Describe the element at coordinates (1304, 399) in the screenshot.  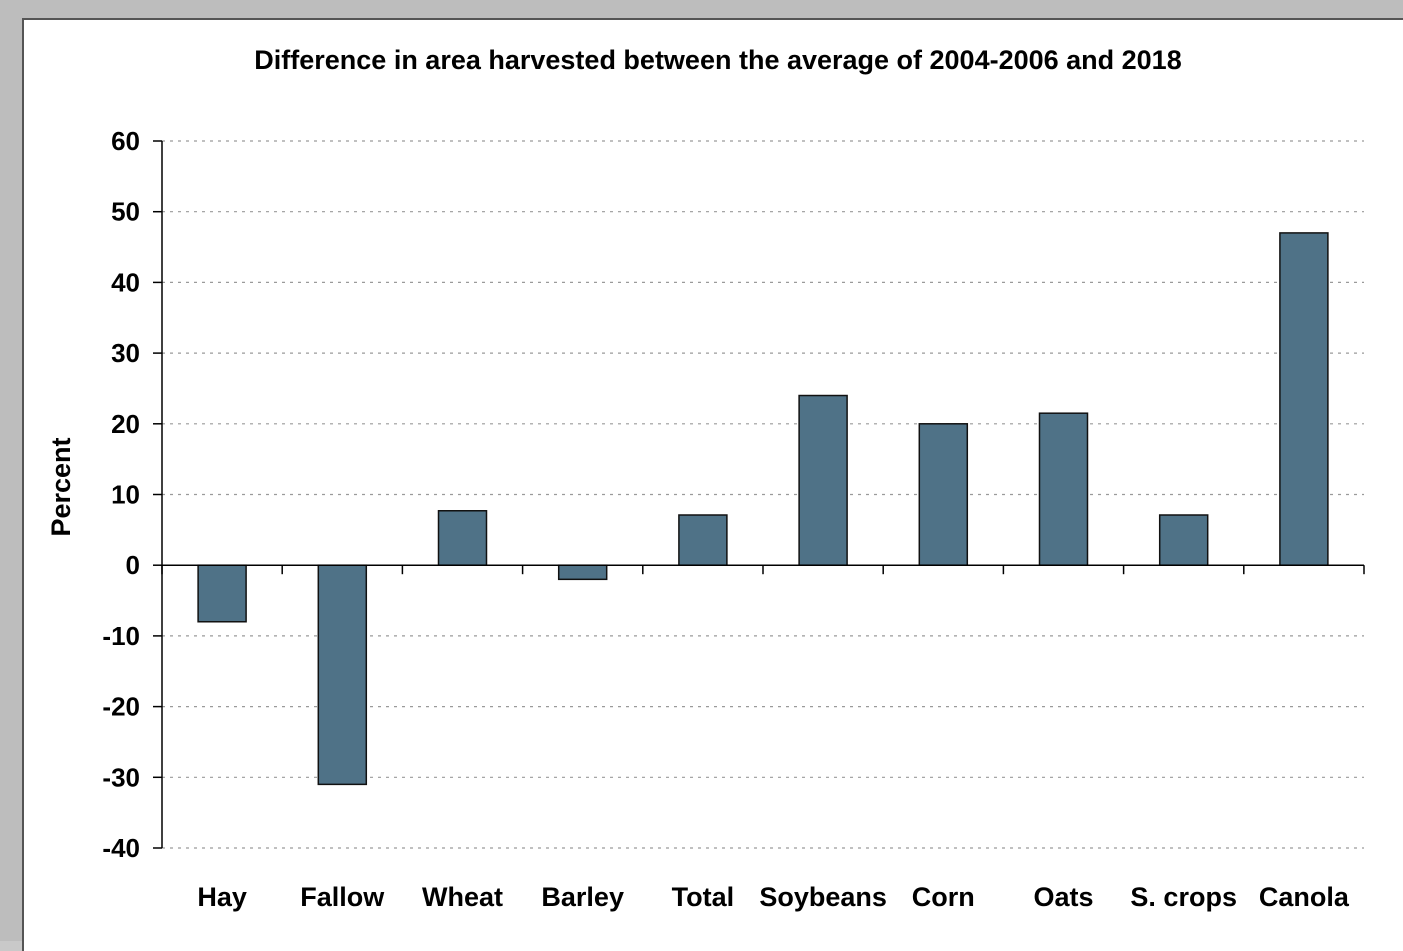
I see `bar-canola` at that location.